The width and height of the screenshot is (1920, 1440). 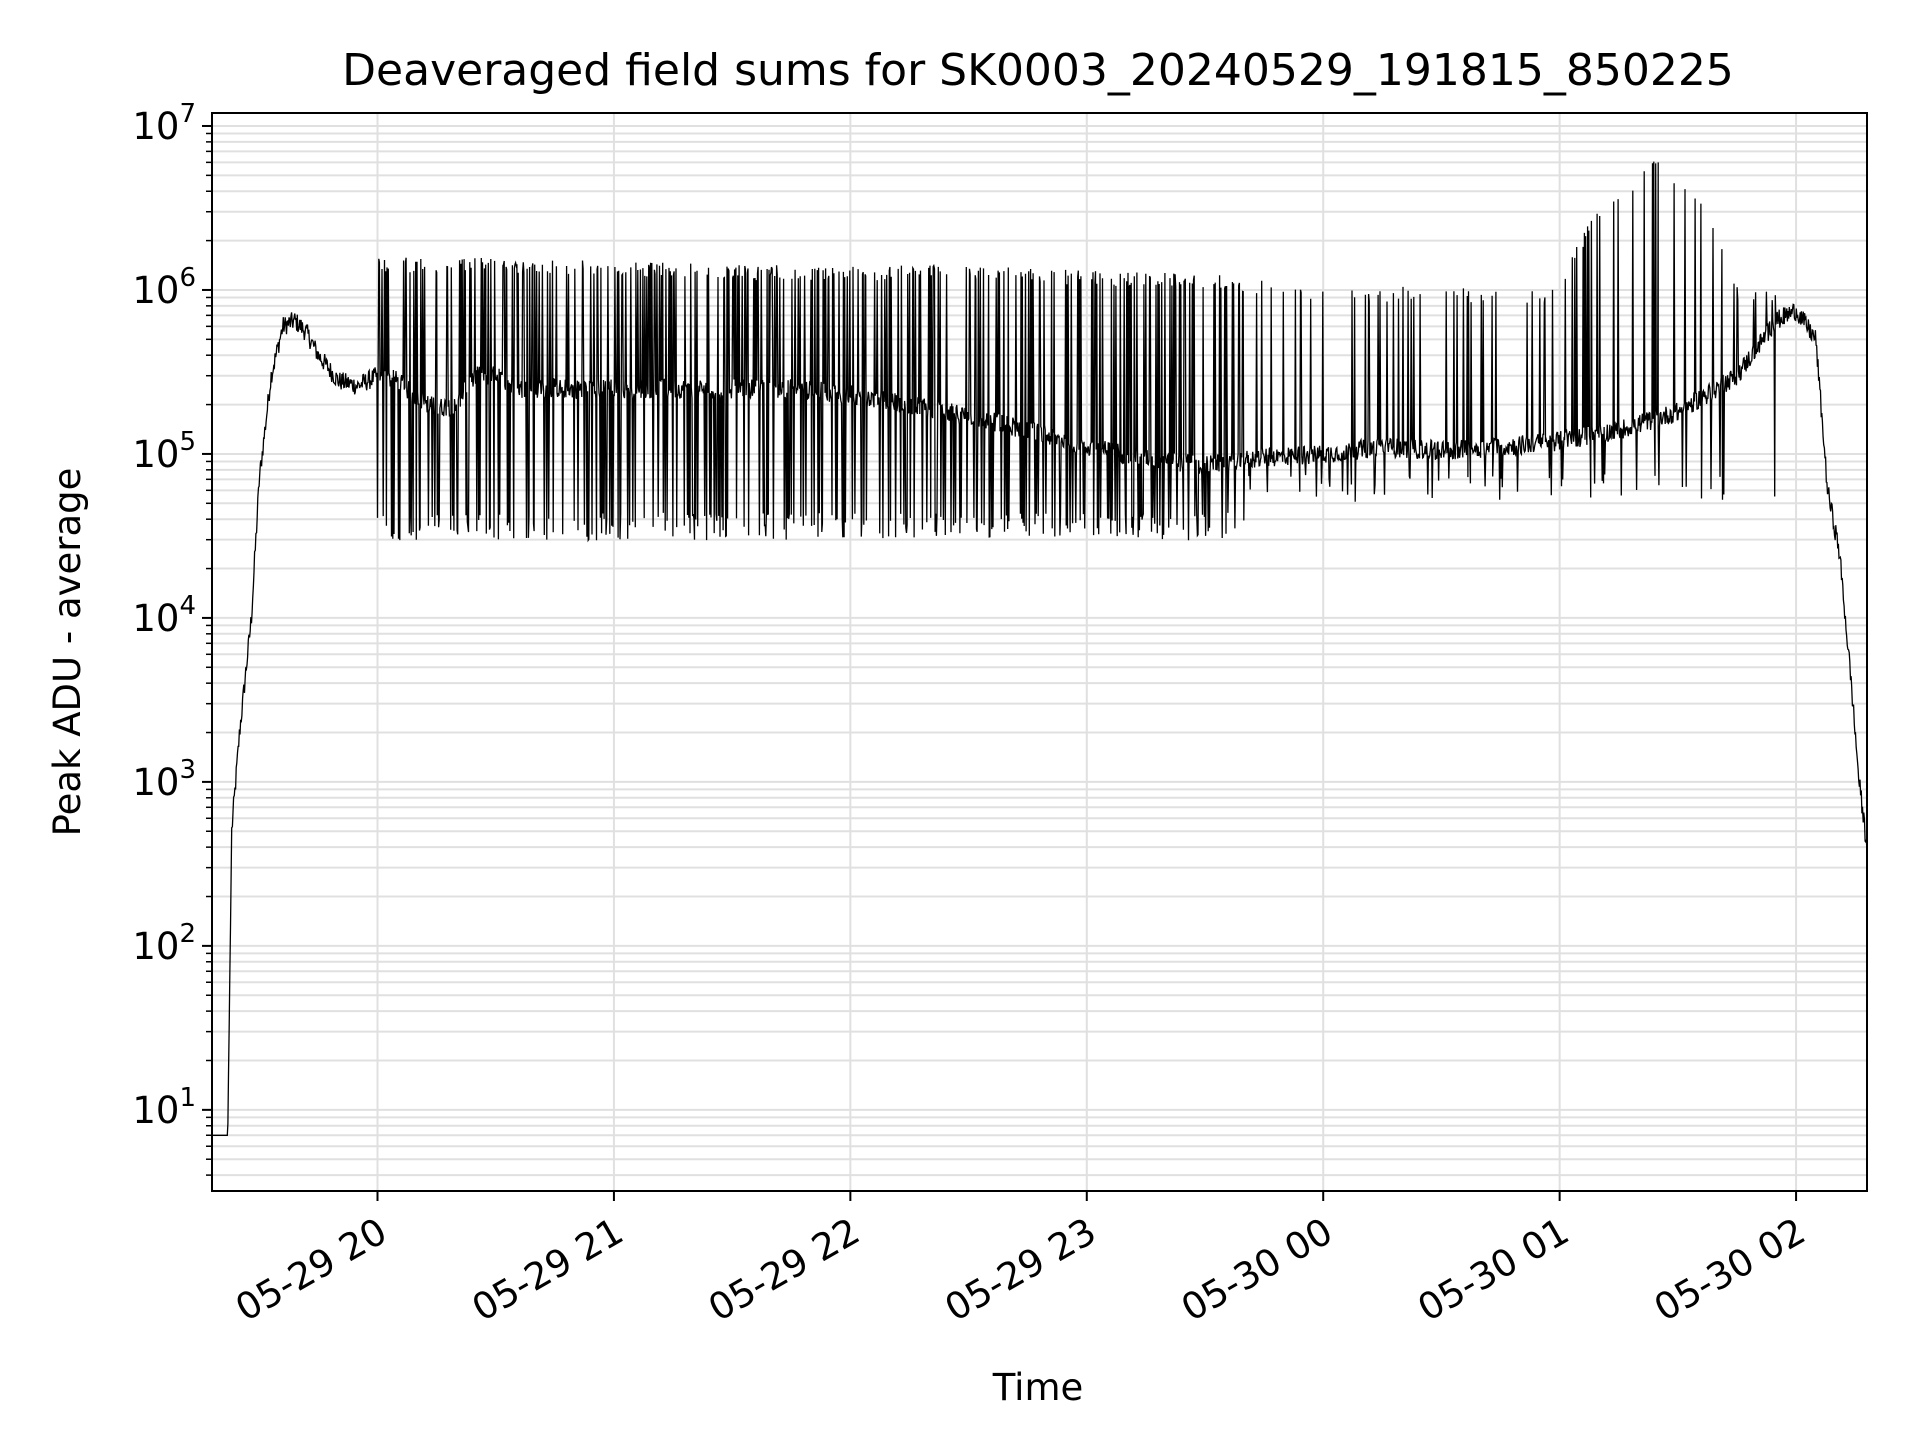 I want to click on y-tick-label: 10³, so click(x=164, y=779).